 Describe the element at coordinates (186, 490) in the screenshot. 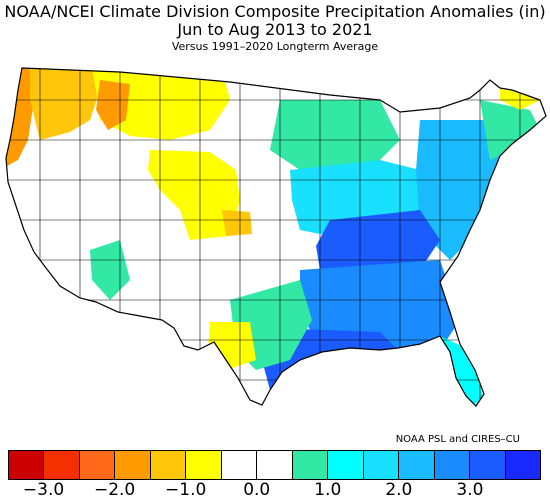

I see `legend-tick-label: −1.0` at that location.